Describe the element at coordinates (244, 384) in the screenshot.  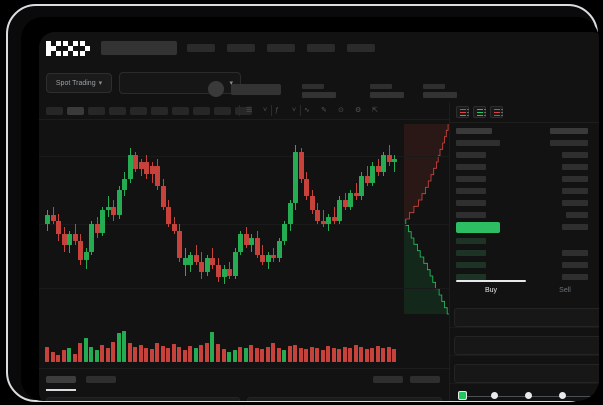
I see `orders-panel` at that location.